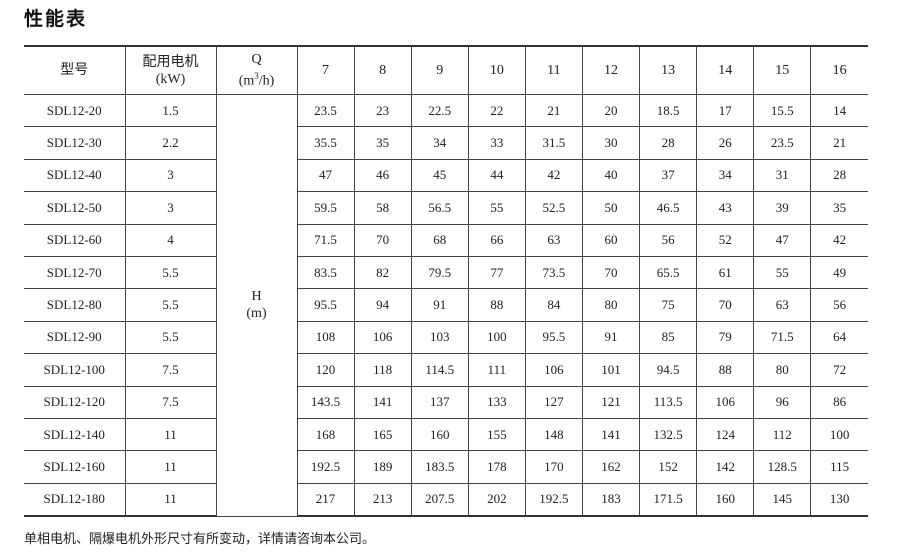 The height and width of the screenshot is (559, 900). Describe the element at coordinates (668, 110) in the screenshot. I see `head-value-cell: 18.5` at that location.